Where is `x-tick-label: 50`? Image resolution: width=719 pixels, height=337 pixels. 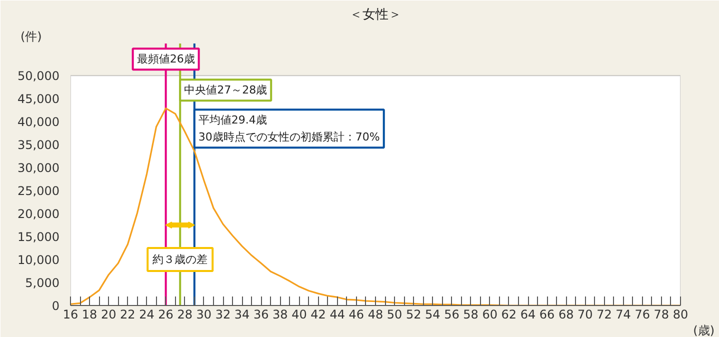
x-tick-label: 50 is located at coordinates (394, 315).